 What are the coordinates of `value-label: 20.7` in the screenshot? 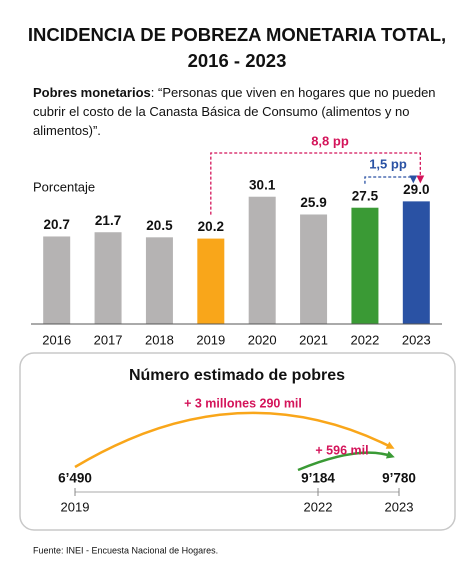 It's located at (57, 224).